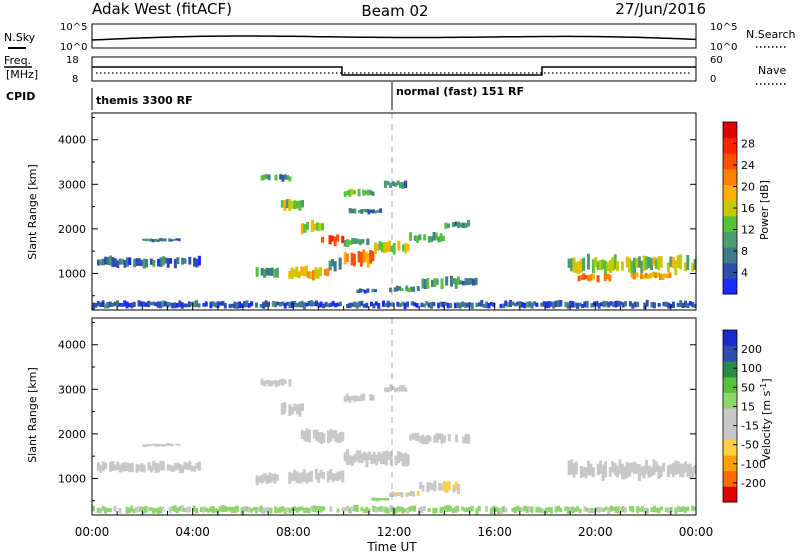  Describe the element at coordinates (660, 9) in the screenshot. I see `date-title: 27/Jun/2016` at that location.